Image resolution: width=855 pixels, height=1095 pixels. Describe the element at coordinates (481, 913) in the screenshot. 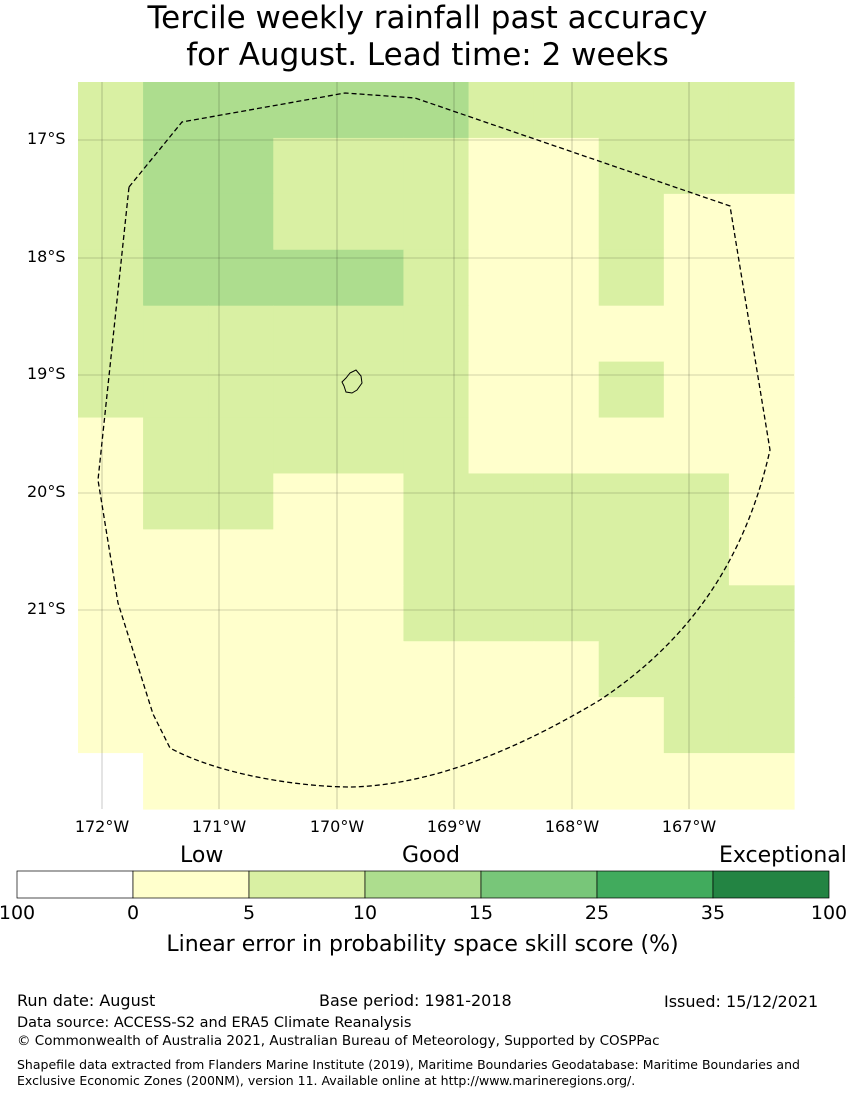

I see `colorbar-tick: 15` at that location.